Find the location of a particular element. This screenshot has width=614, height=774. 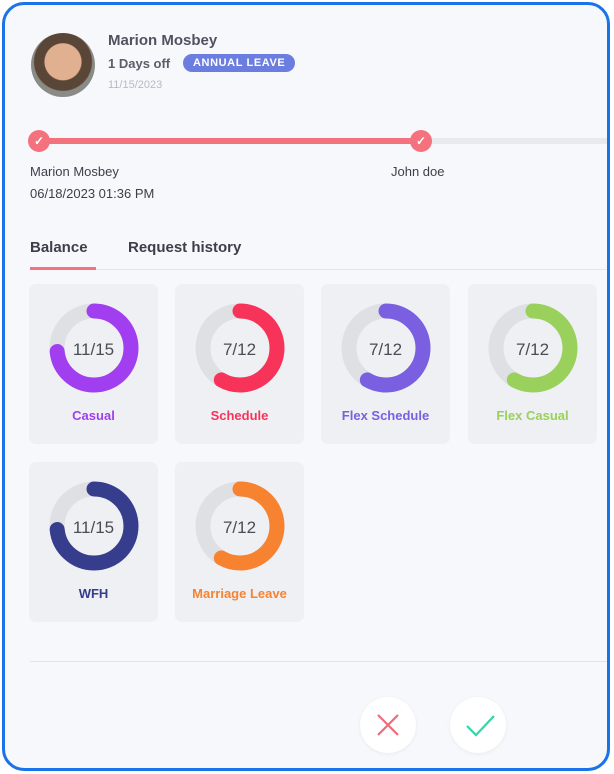

balance-label: WFH is located at coordinates (93, 593).